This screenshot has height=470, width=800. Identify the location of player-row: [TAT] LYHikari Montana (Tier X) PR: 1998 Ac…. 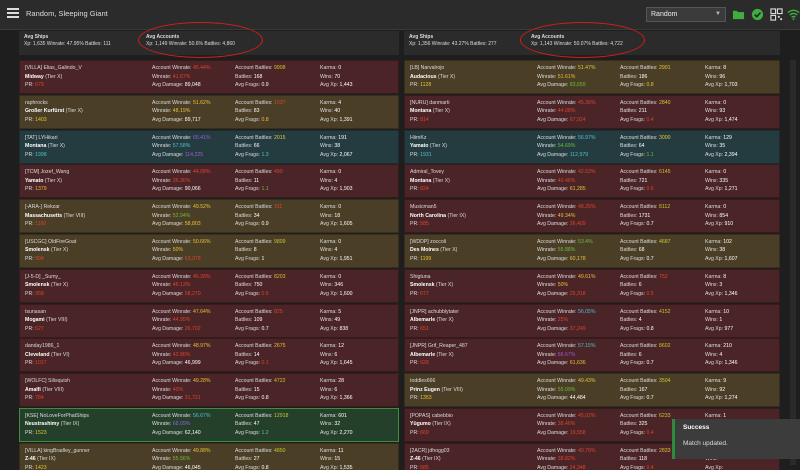
(209, 146).